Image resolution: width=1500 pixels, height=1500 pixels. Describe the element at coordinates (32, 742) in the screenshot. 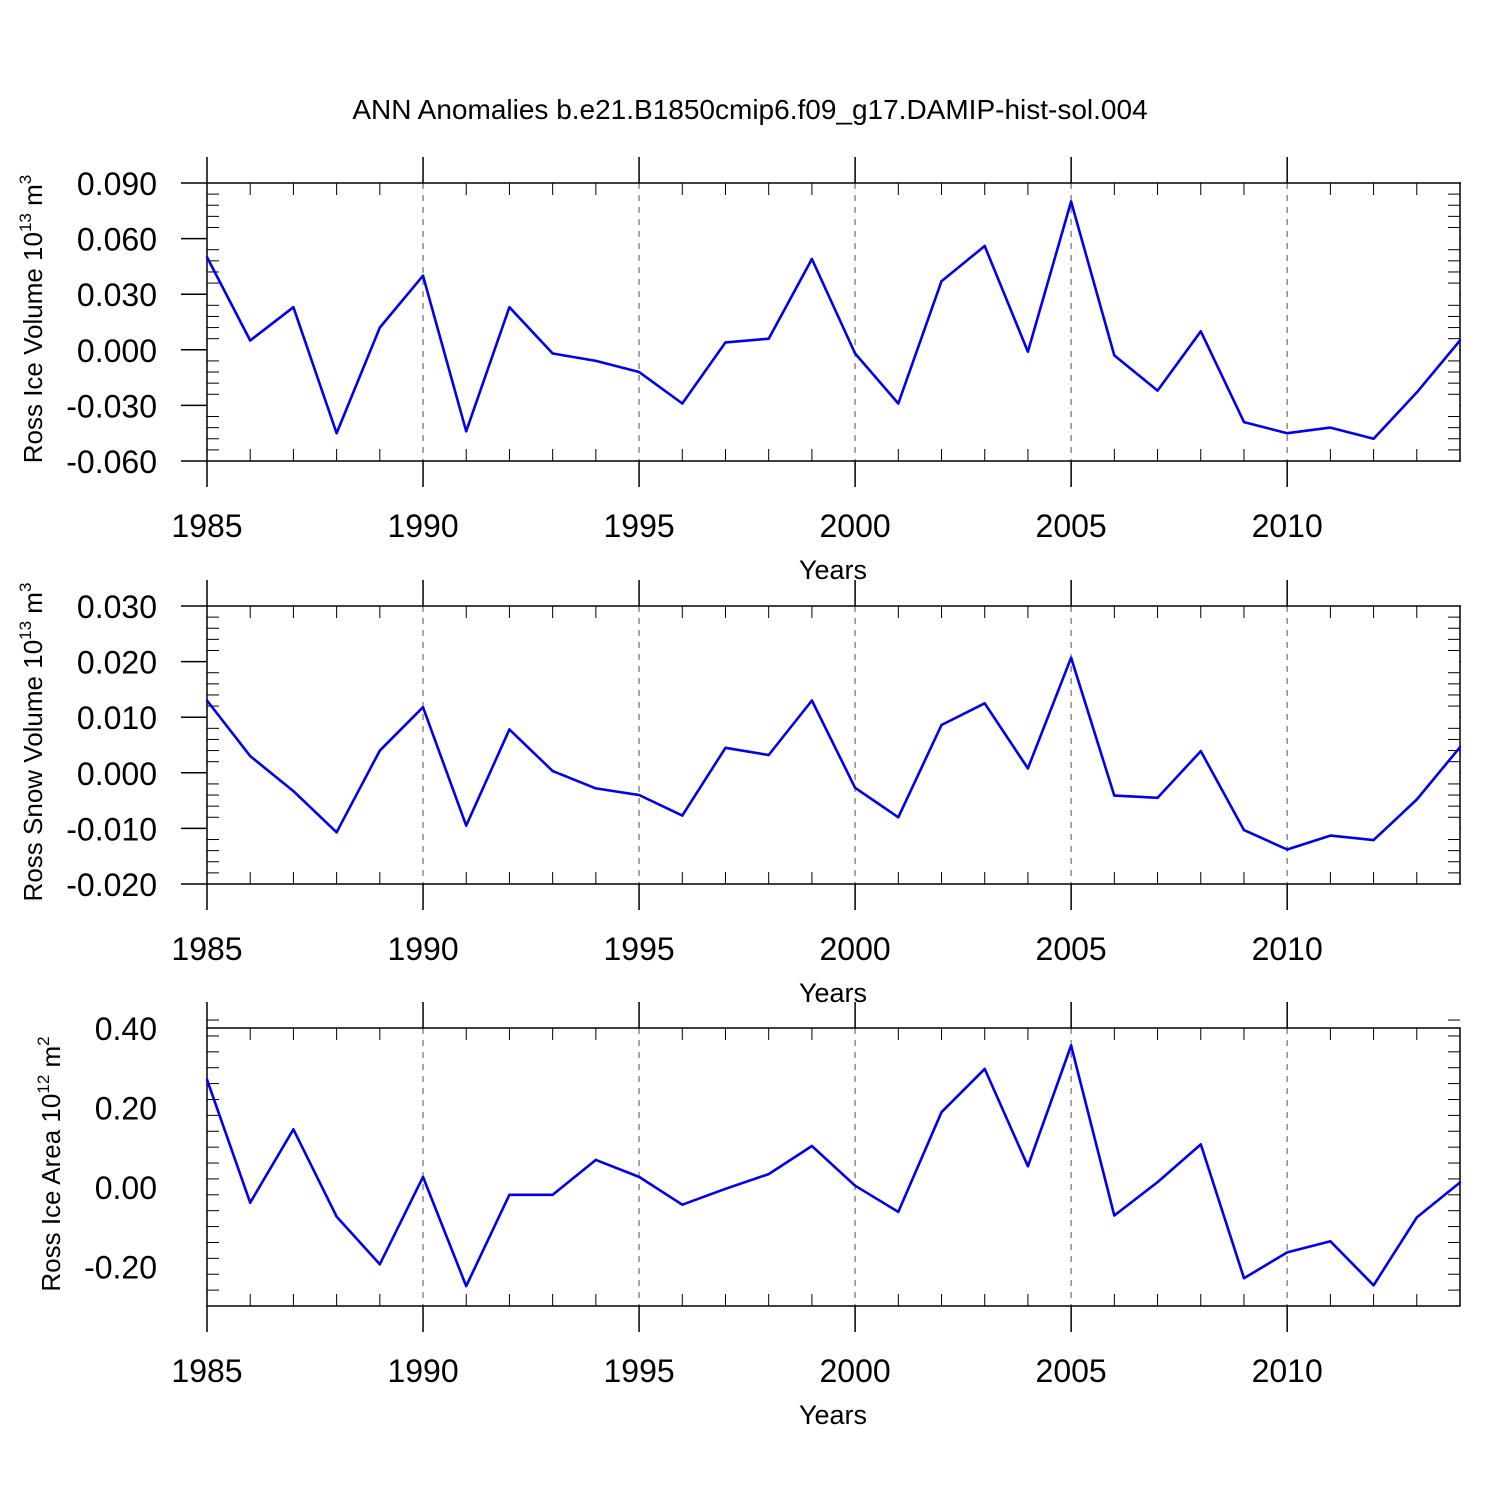

I see `y-axis-label: Ross Snow Volume 1013 m3` at that location.